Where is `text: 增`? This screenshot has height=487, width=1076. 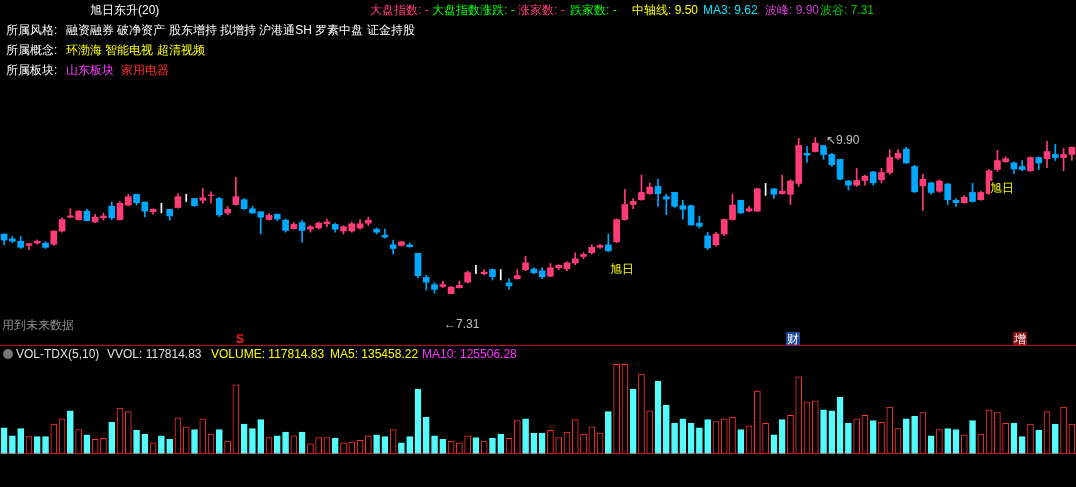
text: 增 is located at coordinates (1020, 339).